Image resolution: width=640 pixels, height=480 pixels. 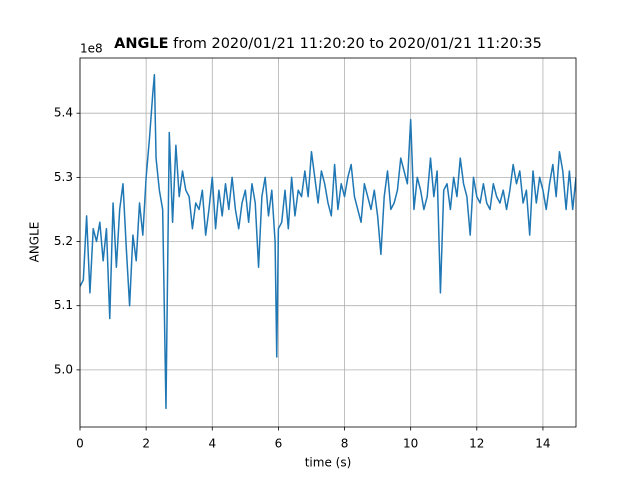 I want to click on x-tick-label: 0, so click(x=80, y=444).